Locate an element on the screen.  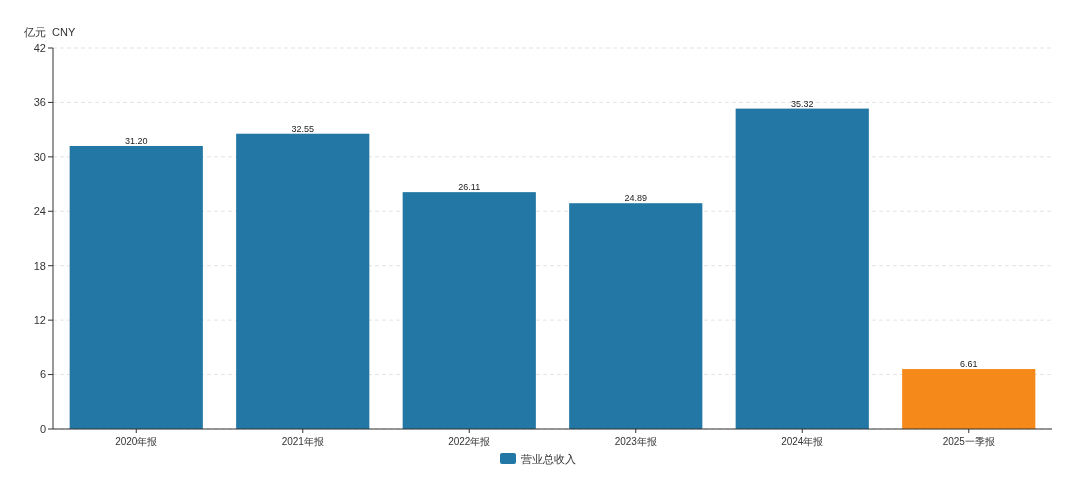
data-label: 35.32 is located at coordinates (802, 103).